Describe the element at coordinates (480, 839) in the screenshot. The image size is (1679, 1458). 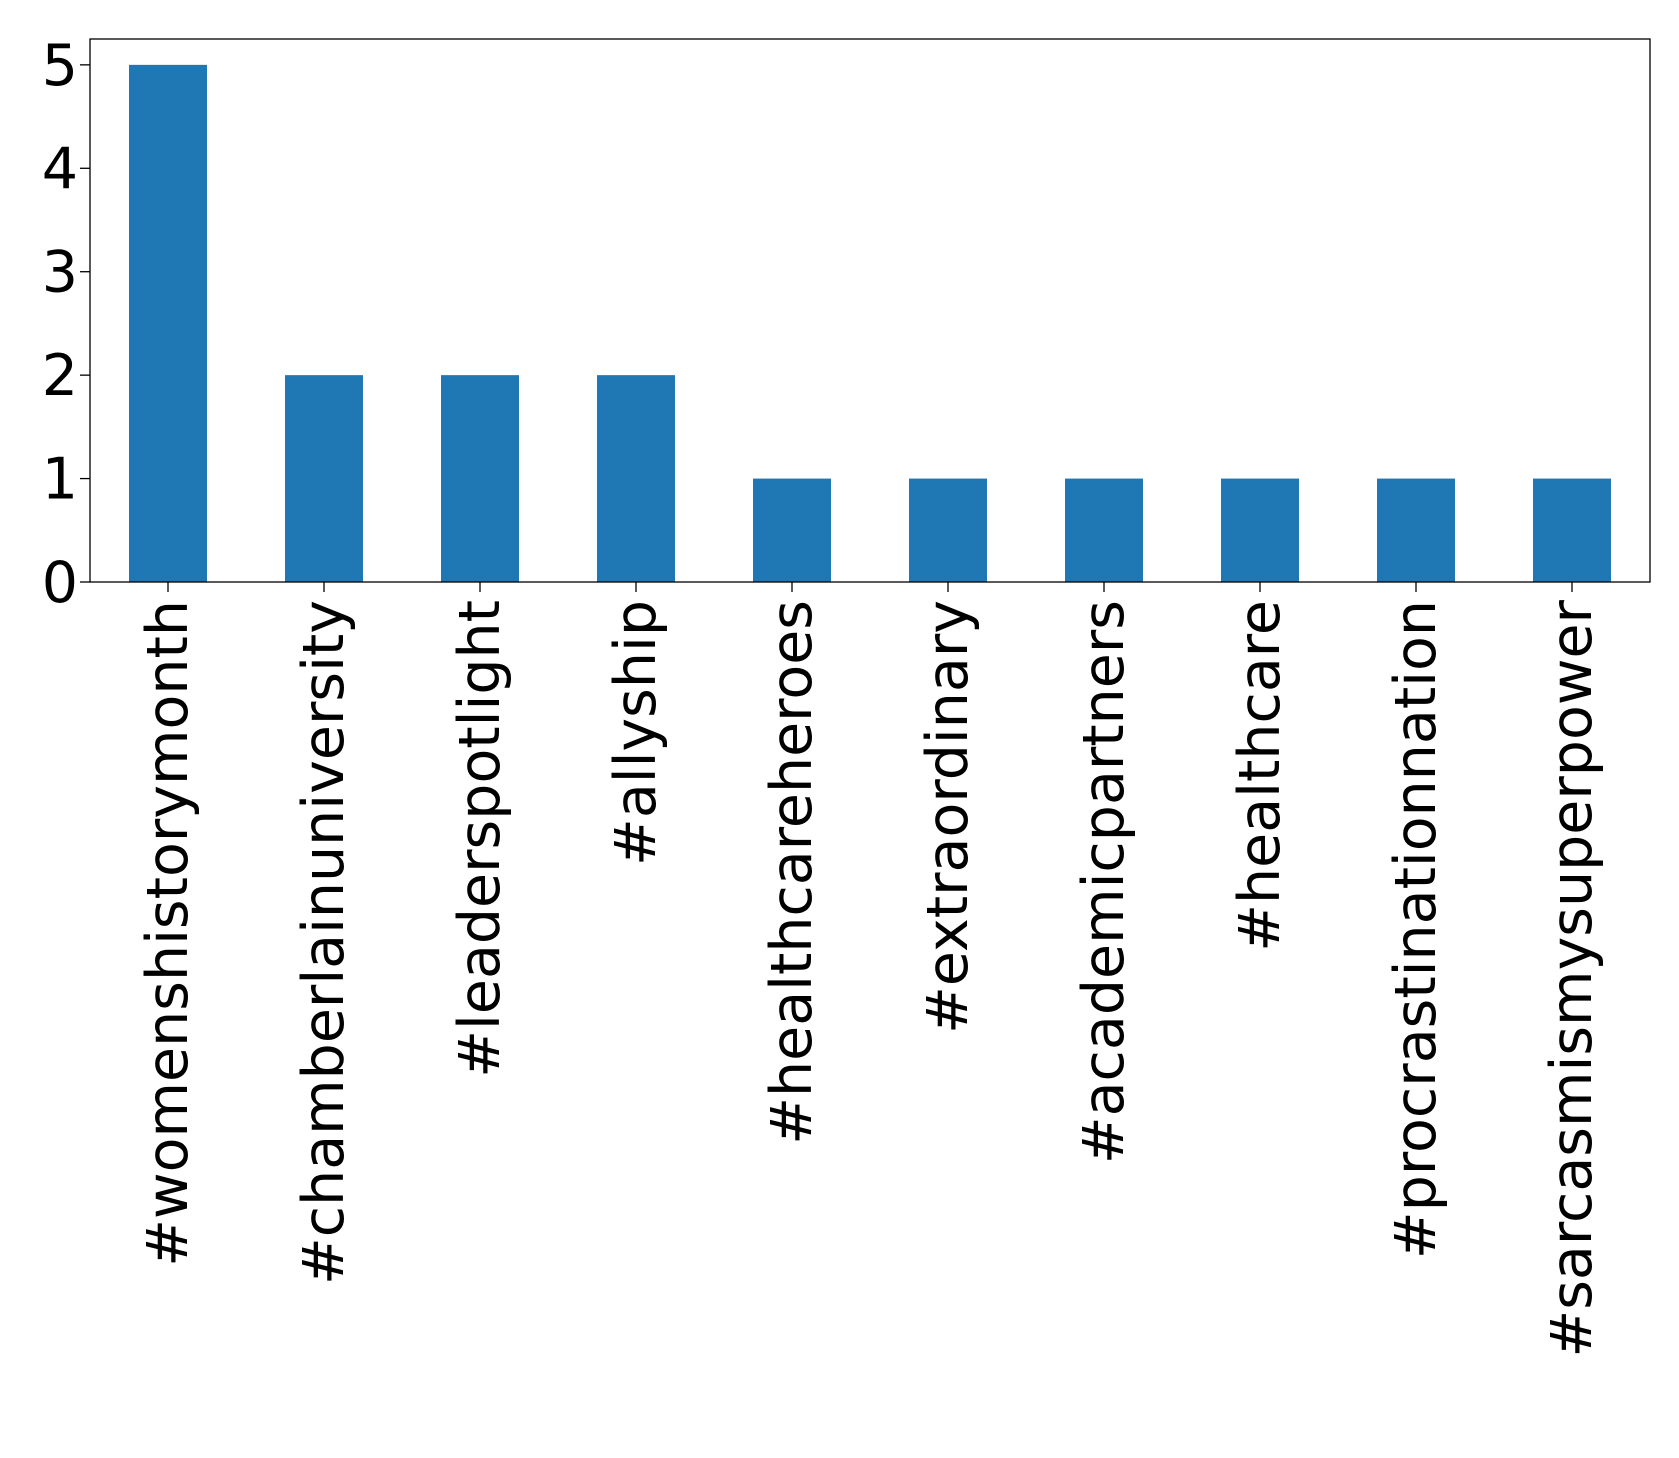
I see `x-tick-label: #leaderspotlight` at that location.